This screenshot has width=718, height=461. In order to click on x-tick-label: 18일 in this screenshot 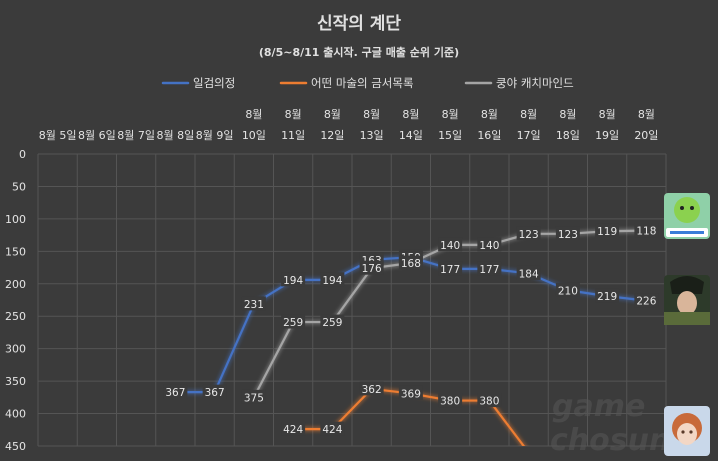, I will do `click(568, 135)`.